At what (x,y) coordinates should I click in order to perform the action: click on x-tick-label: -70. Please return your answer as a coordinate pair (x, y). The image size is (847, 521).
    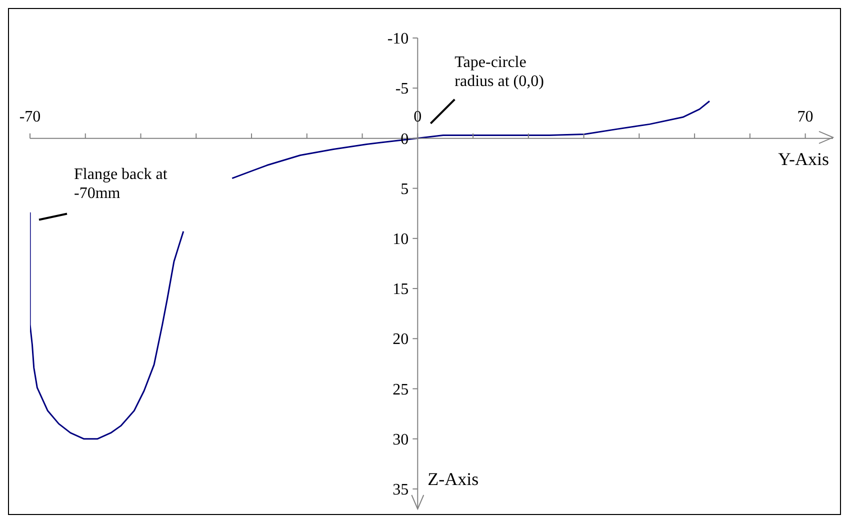
    Looking at the image, I should click on (30, 117).